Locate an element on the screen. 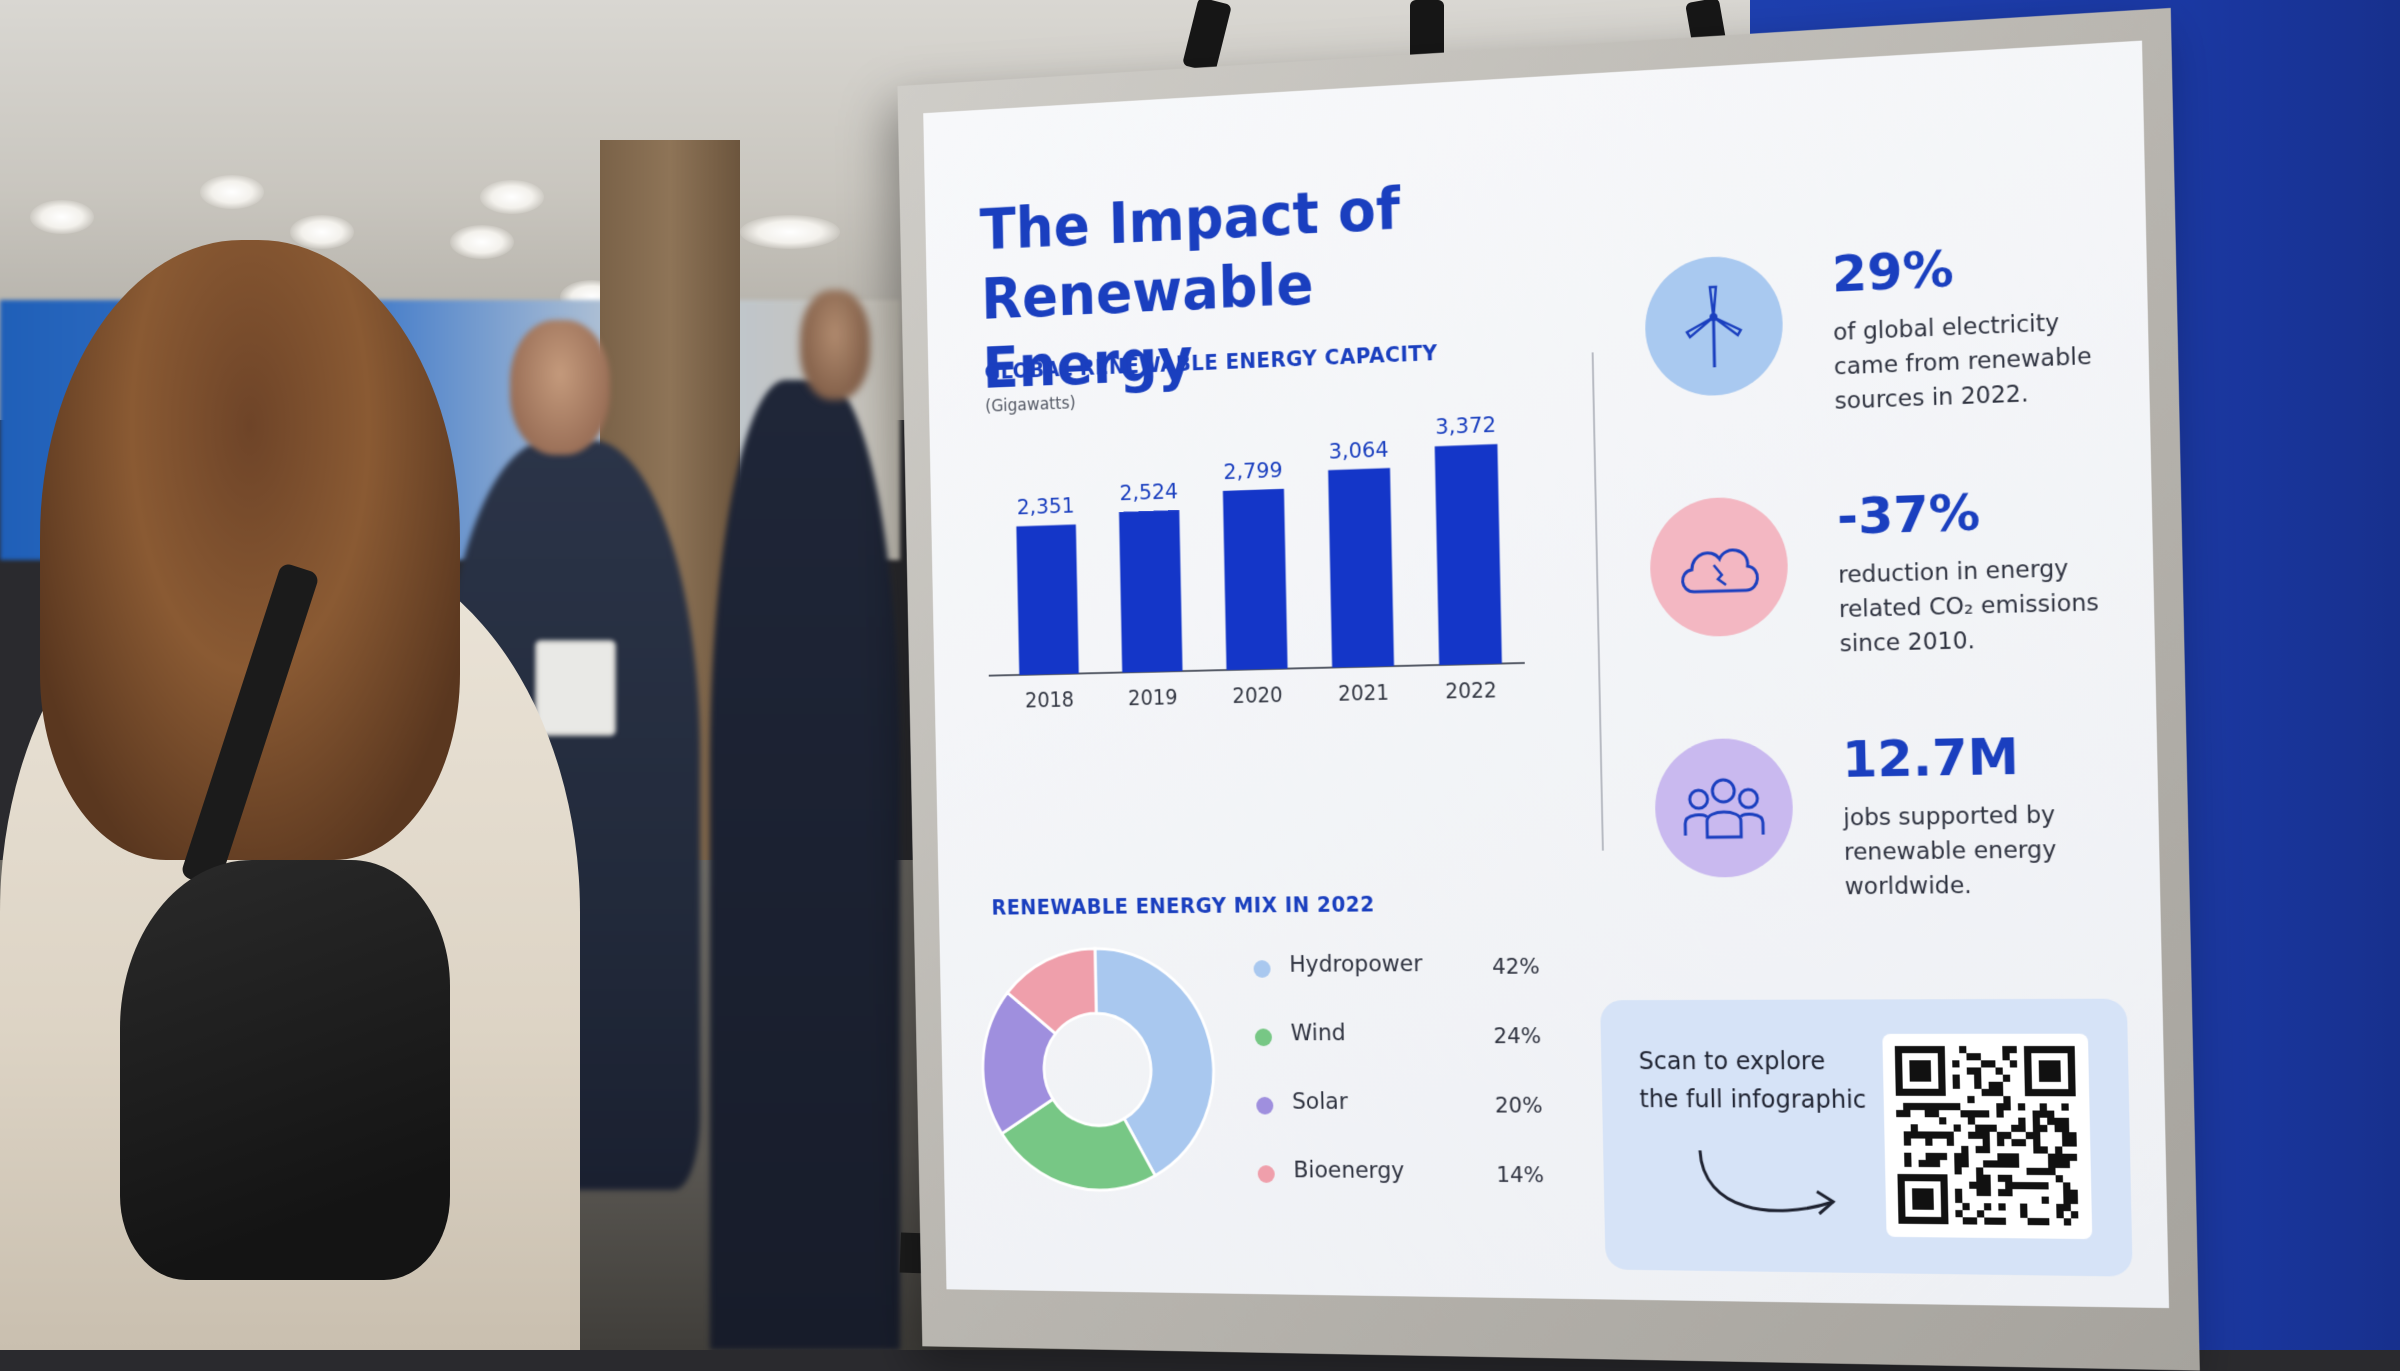 Image resolution: width=2400 pixels, height=1371 pixels. legend-label: Solar is located at coordinates (1320, 1102).